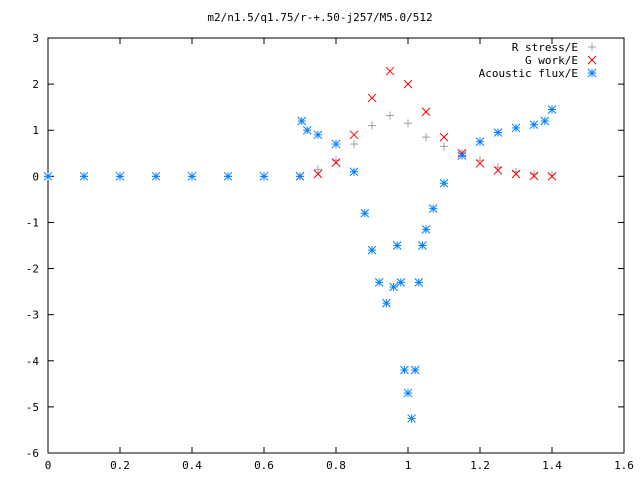 The image size is (640, 480). I want to click on x-tick-label: 1, so click(408, 465).